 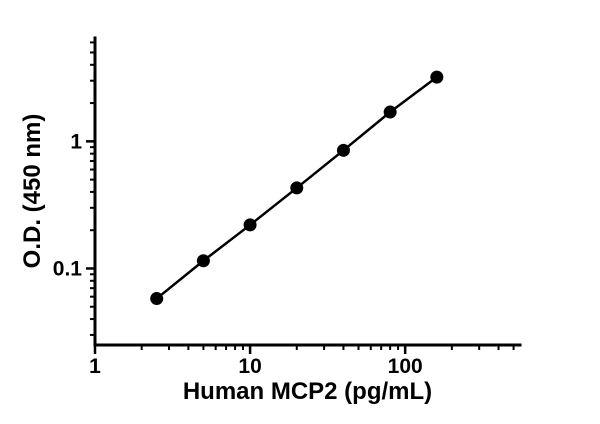 I want to click on x-axis-label: Human MCP2 (pg/mL), so click(x=307, y=391).